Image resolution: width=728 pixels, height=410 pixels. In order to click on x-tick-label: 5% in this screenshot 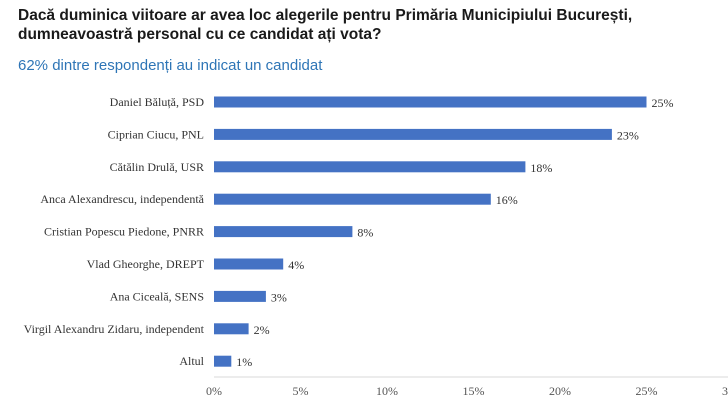, I will do `click(301, 391)`.